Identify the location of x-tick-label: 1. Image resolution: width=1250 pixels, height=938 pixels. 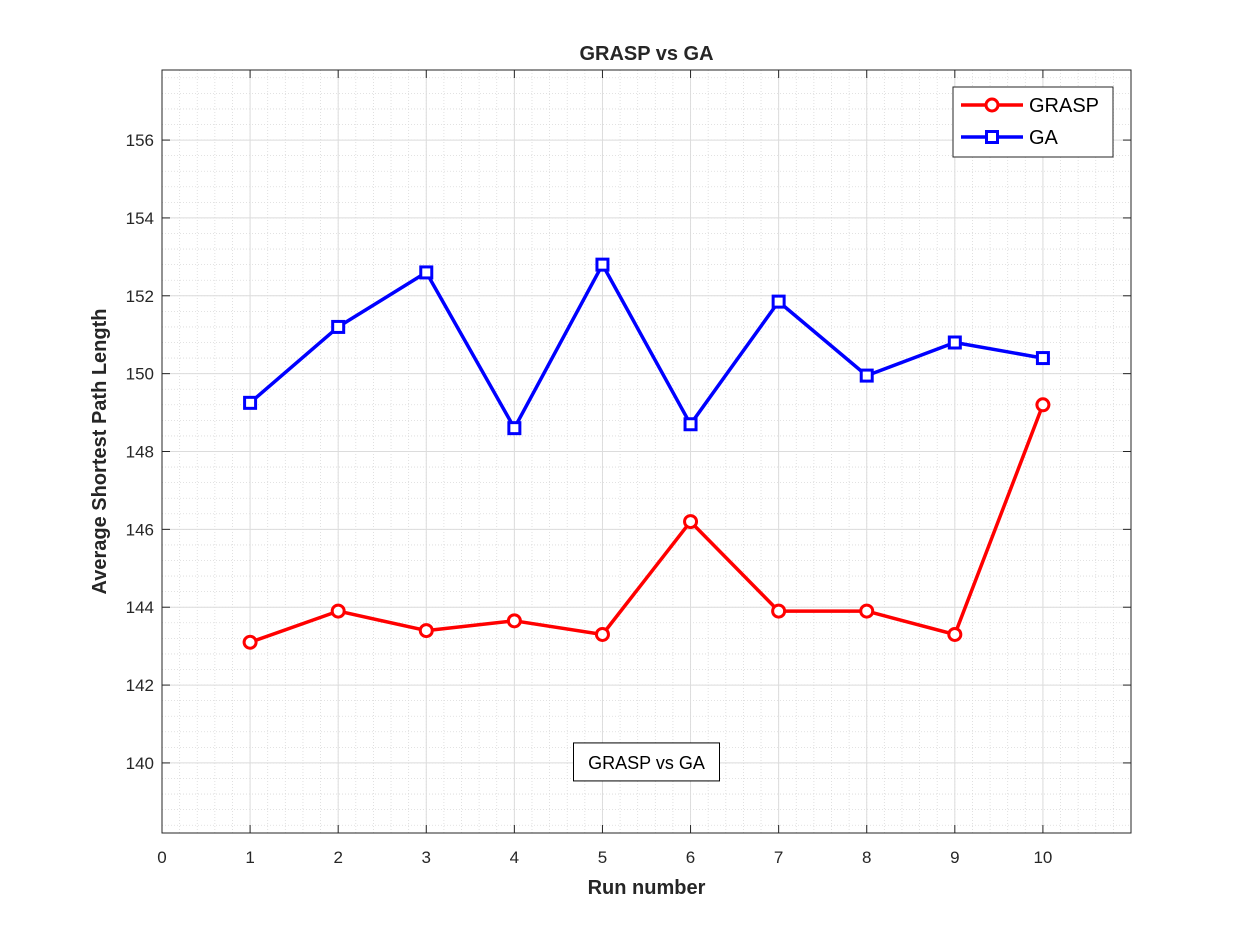
(249, 857).